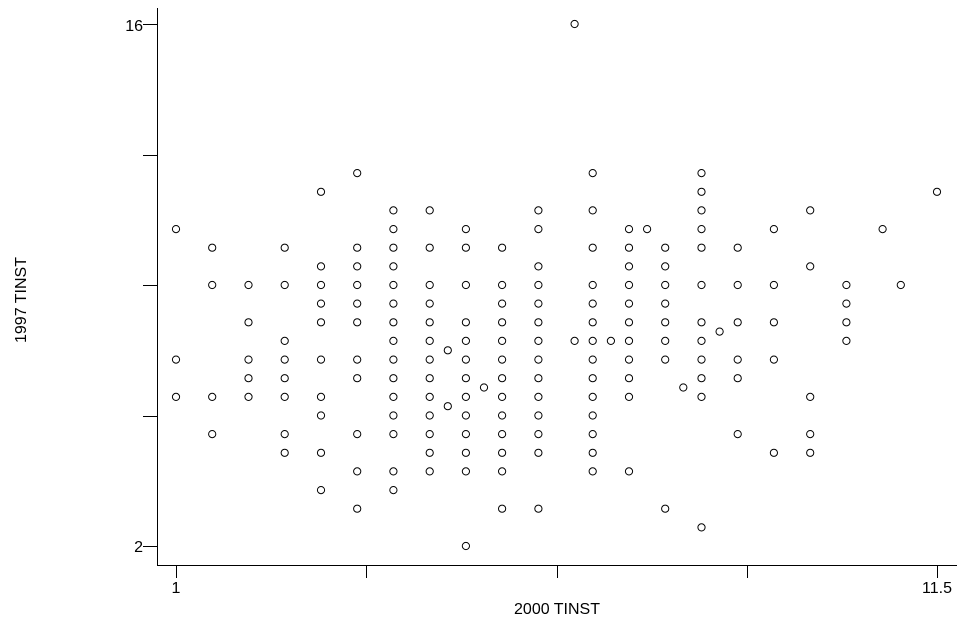 The height and width of the screenshot is (624, 962). I want to click on x-tick-label-right: 11.5, so click(937, 588).